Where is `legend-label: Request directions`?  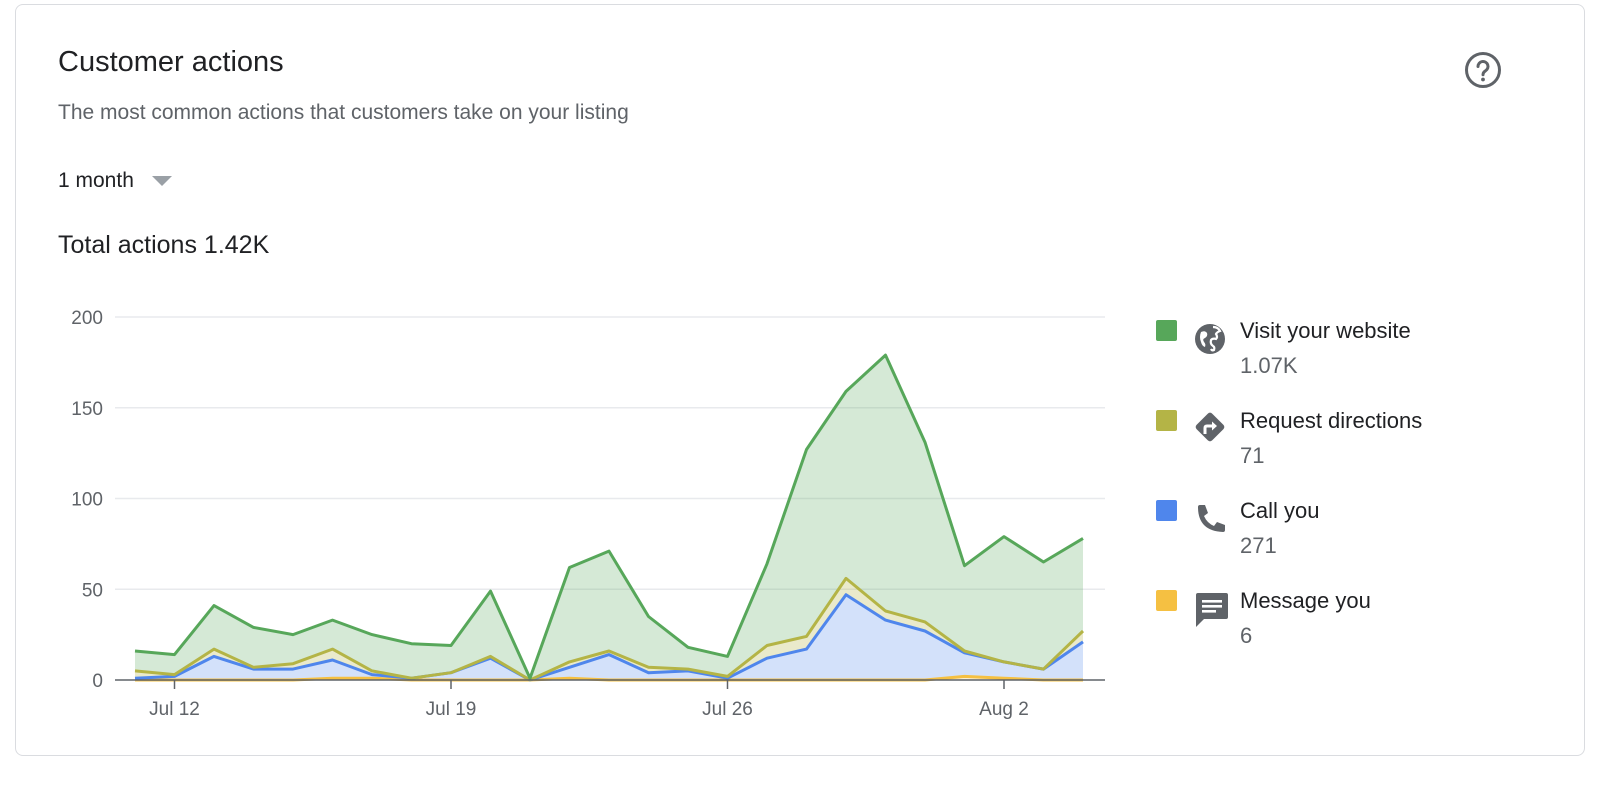 legend-label: Request directions is located at coordinates (1331, 420).